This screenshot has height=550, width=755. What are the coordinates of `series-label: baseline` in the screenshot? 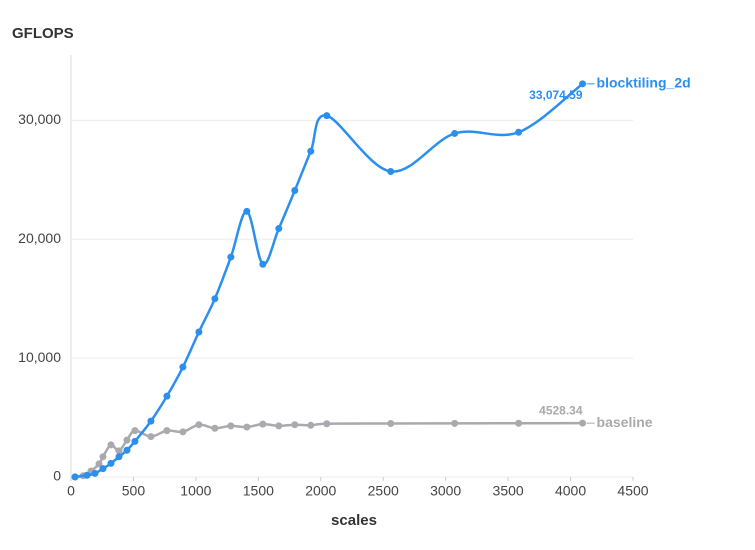 It's located at (625, 422).